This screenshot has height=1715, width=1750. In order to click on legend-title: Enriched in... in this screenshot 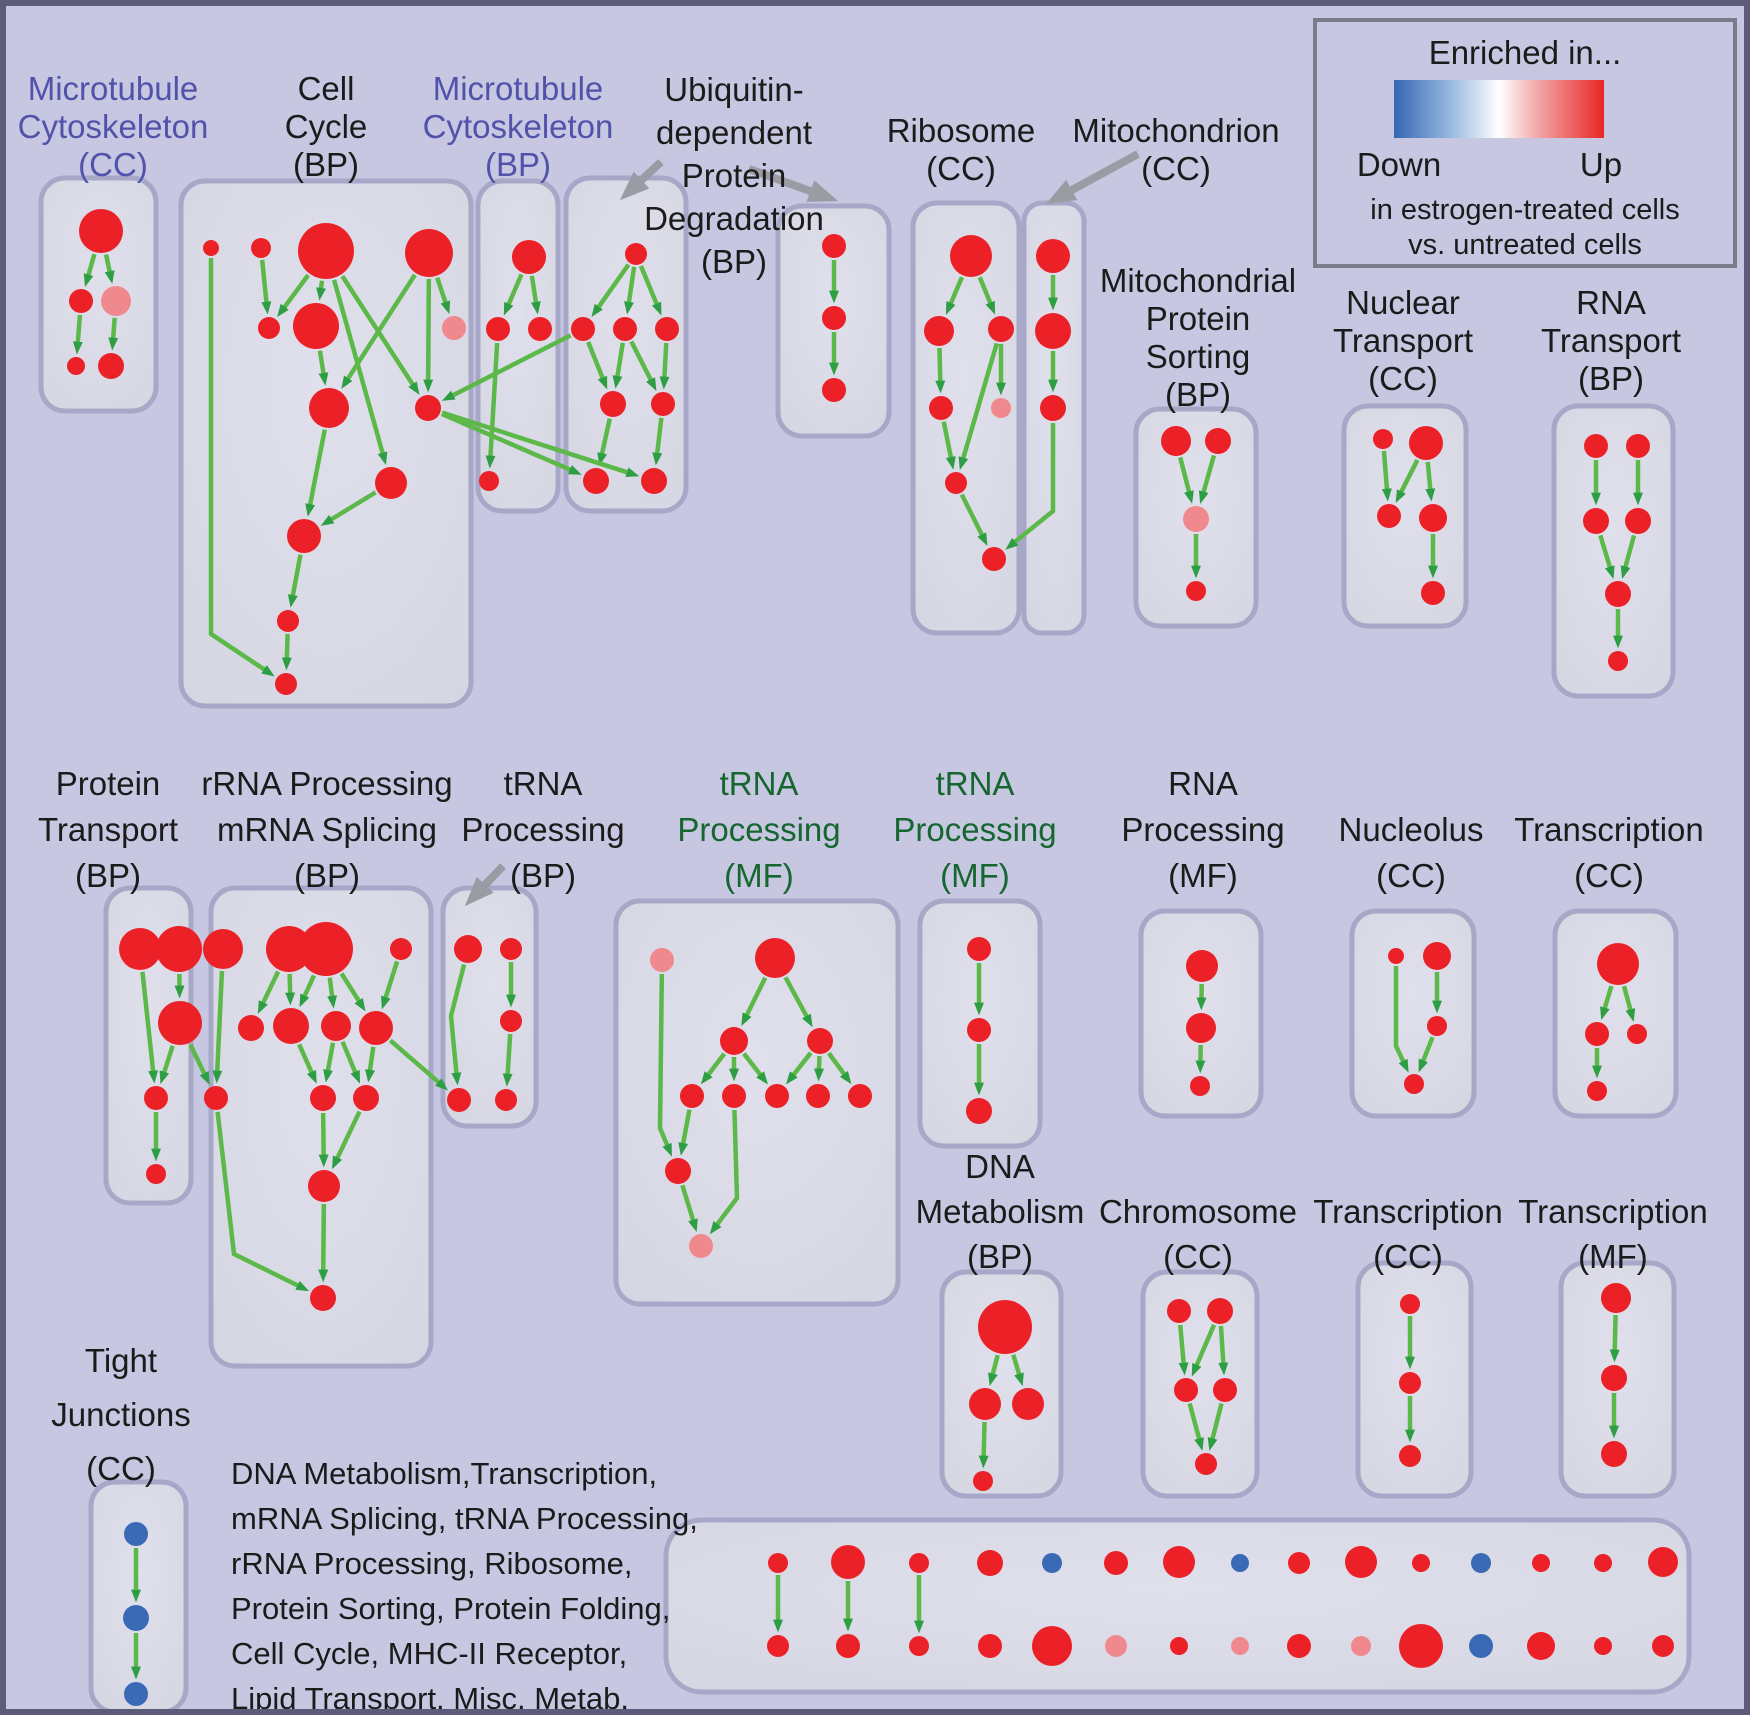, I will do `click(1525, 52)`.